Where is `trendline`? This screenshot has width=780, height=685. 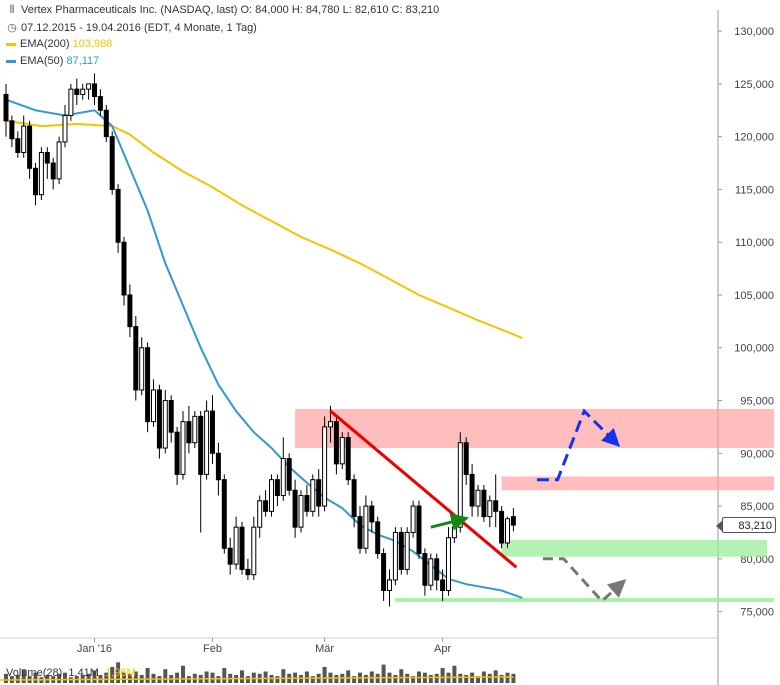 trendline is located at coordinates (423, 489).